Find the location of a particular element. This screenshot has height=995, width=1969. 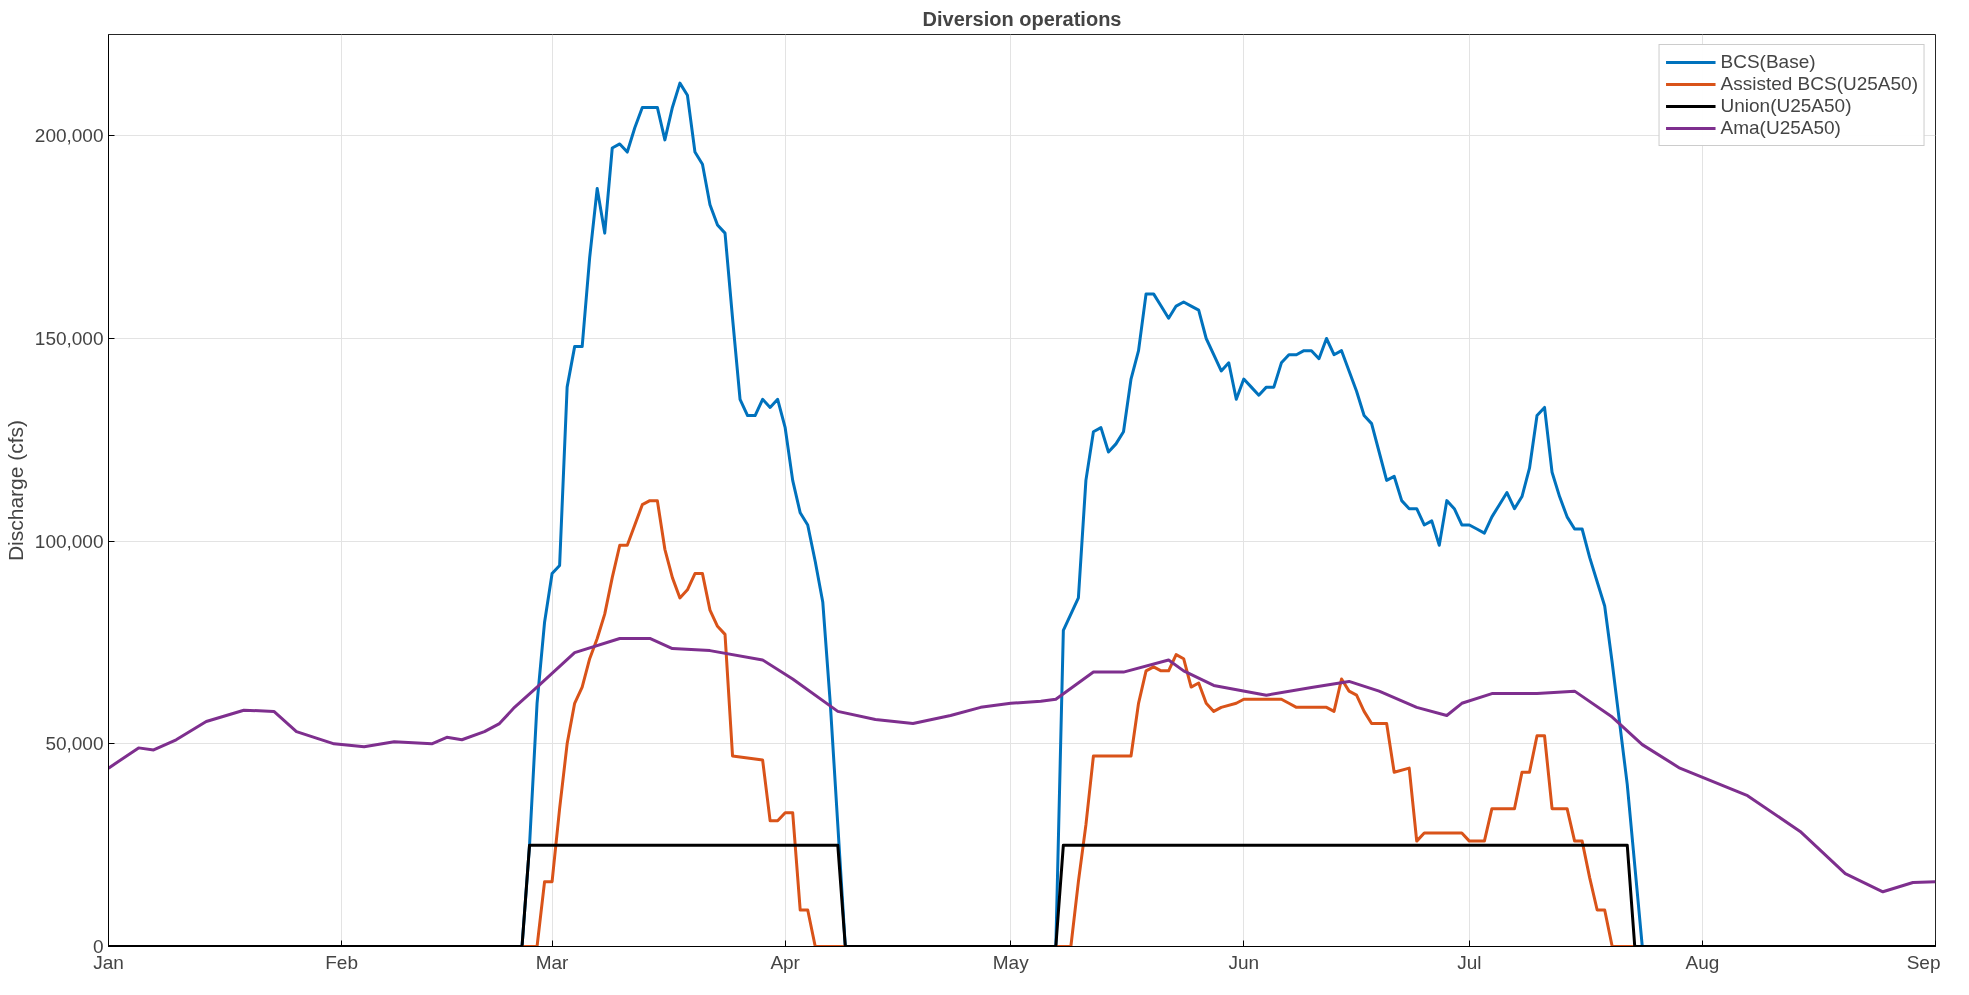

x-tick-label: Sep is located at coordinates (1923, 962).